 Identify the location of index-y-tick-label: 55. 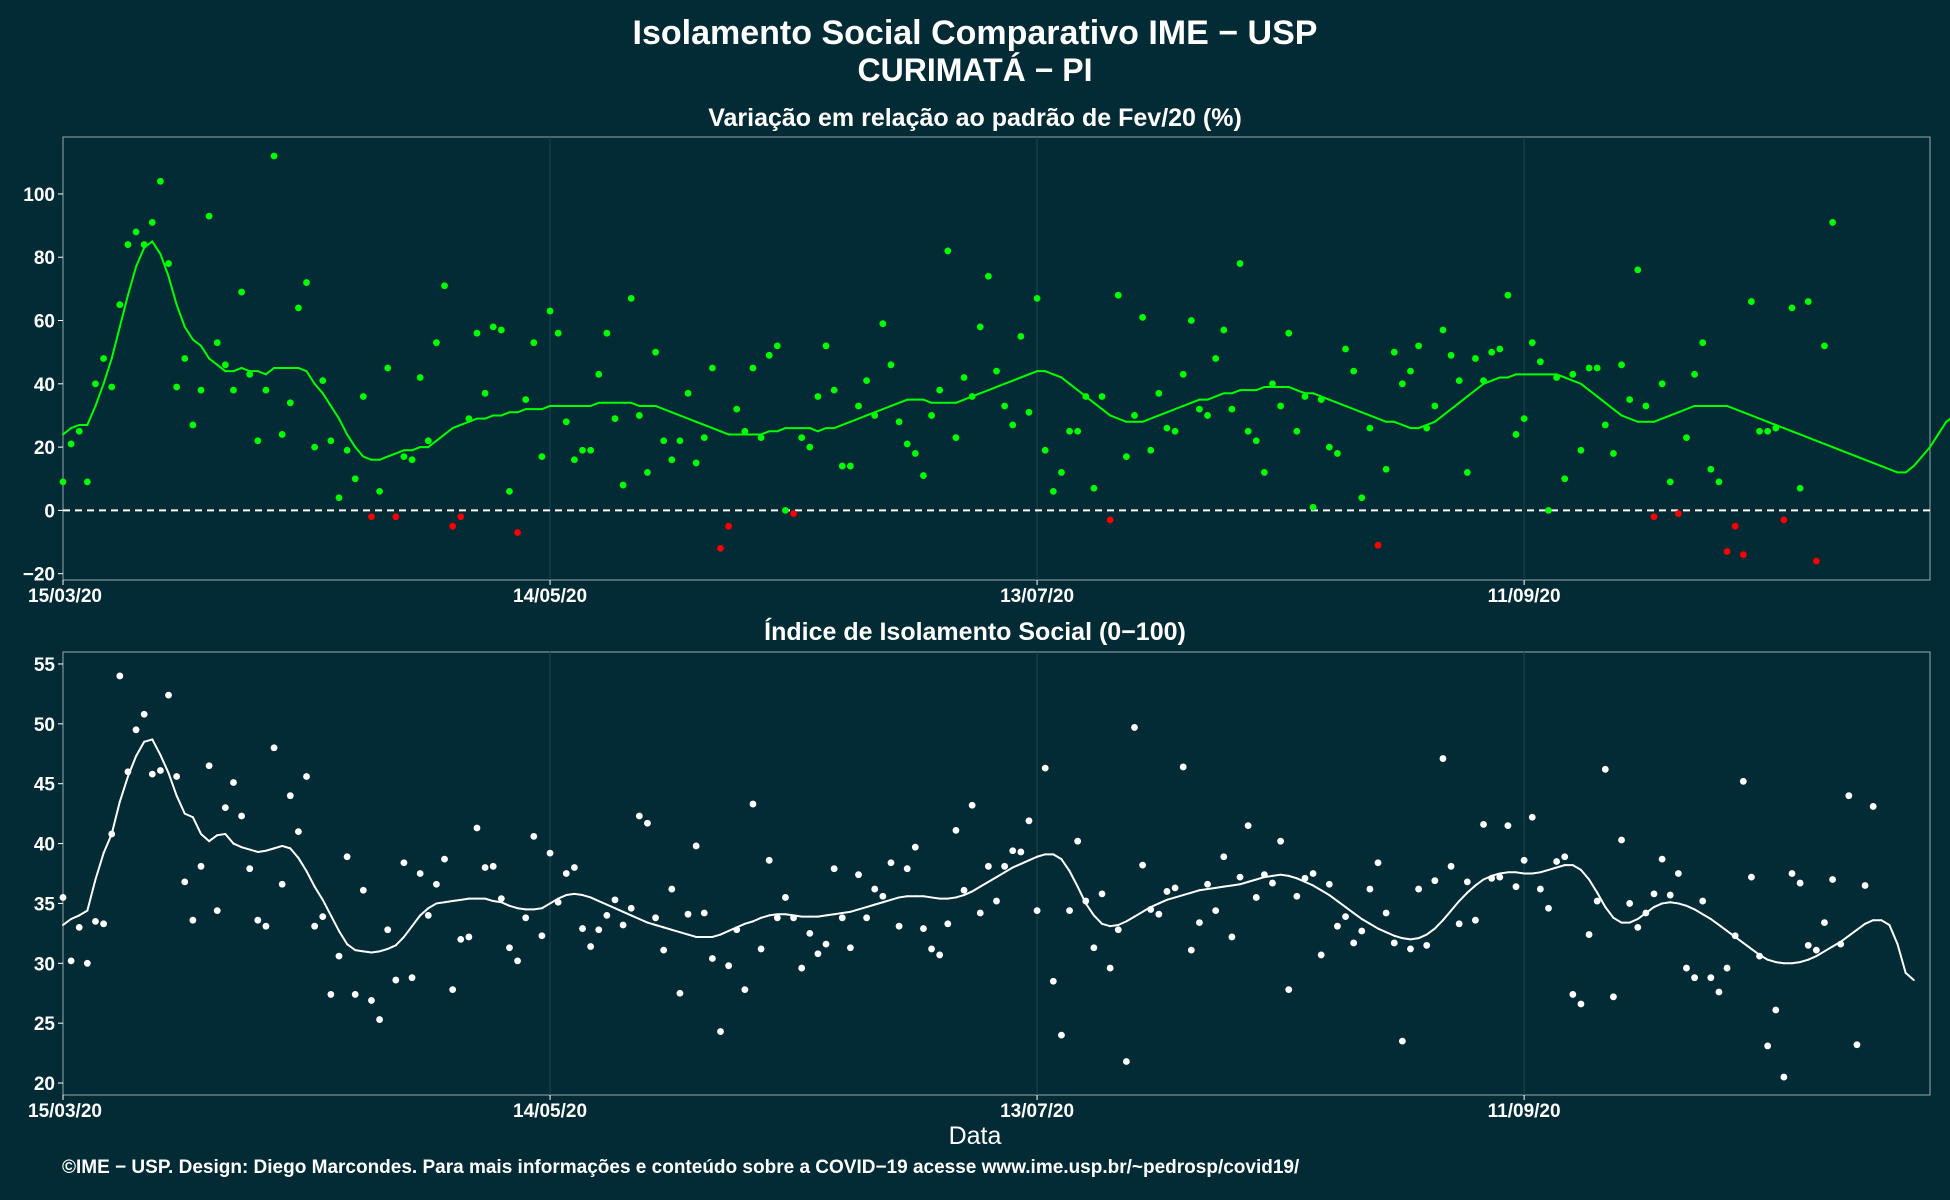
(45, 665).